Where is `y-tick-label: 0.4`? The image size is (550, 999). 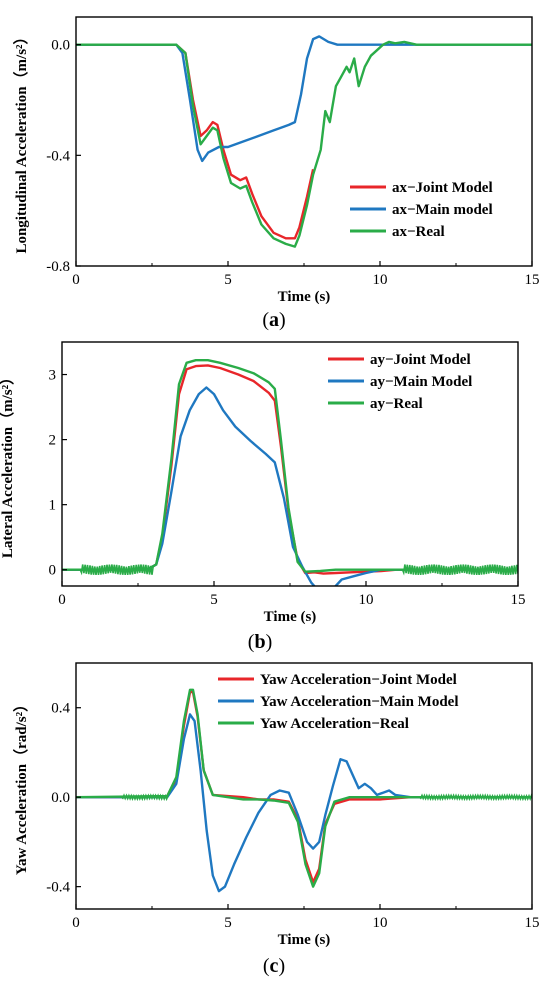
y-tick-label: 0.4 is located at coordinates (60, 709).